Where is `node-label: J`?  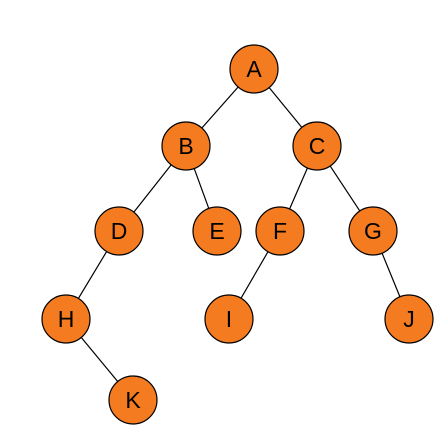 node-label: J is located at coordinates (409, 319).